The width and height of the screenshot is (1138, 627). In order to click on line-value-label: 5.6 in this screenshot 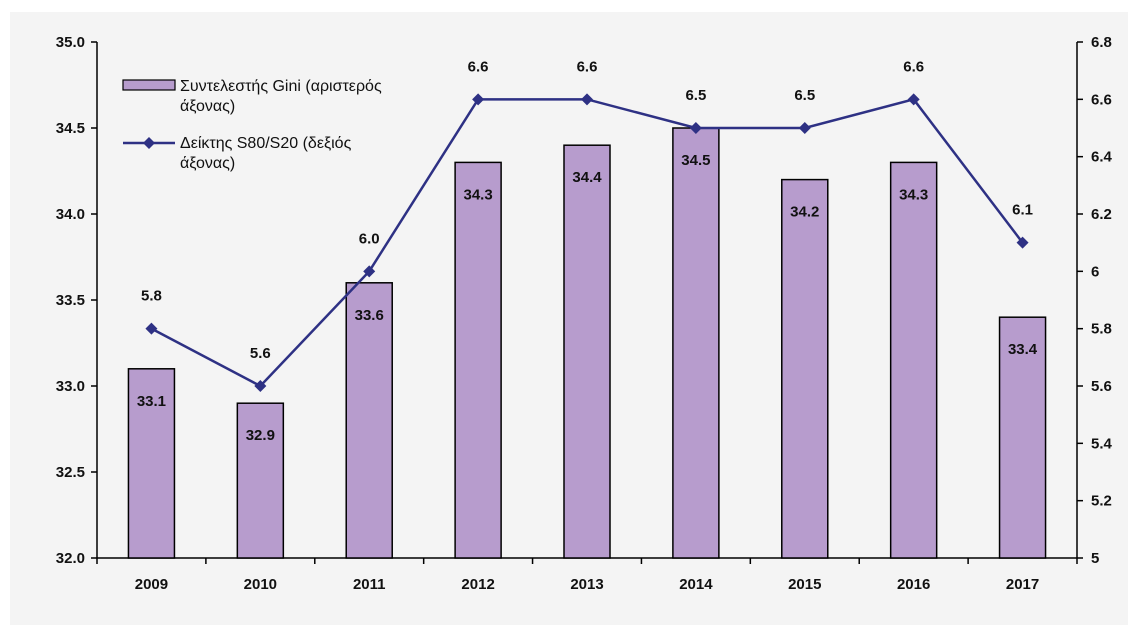, I will do `click(260, 353)`.